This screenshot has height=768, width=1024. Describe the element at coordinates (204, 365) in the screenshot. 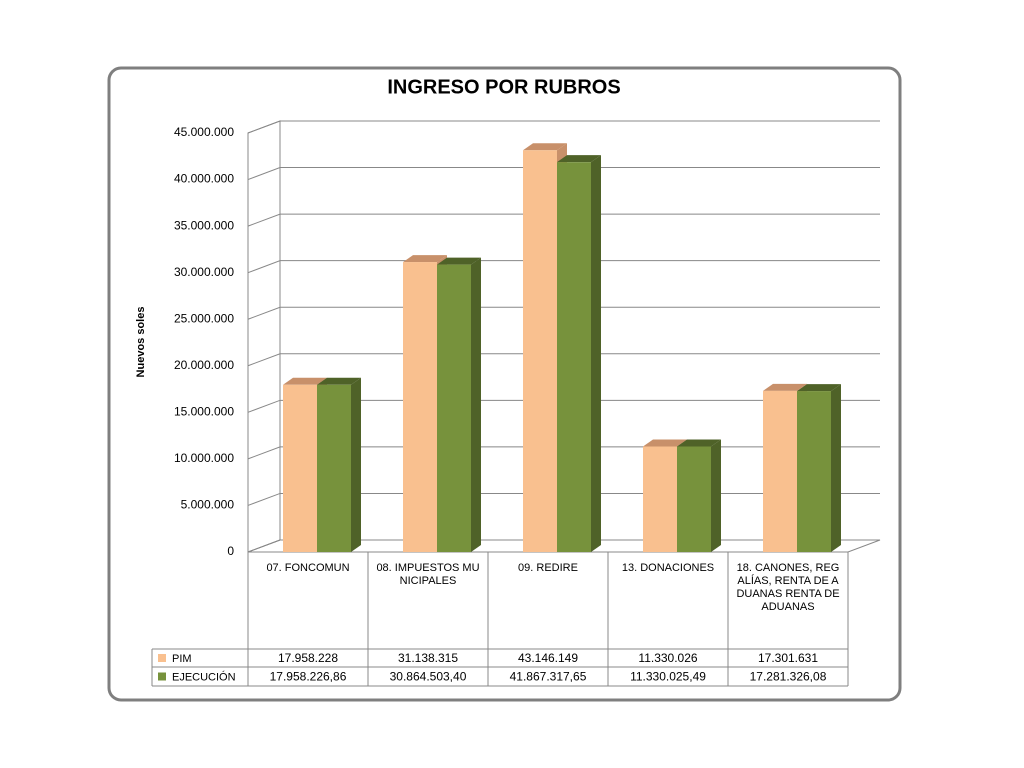

I see `y-tick-label: 20.000.000` at that location.